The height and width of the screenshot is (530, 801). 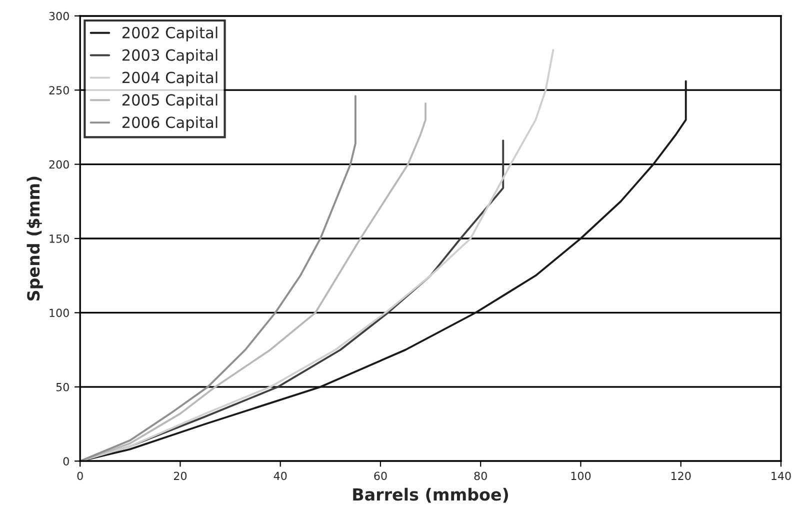 I want to click on y-tick-label: 0, so click(x=66, y=461).